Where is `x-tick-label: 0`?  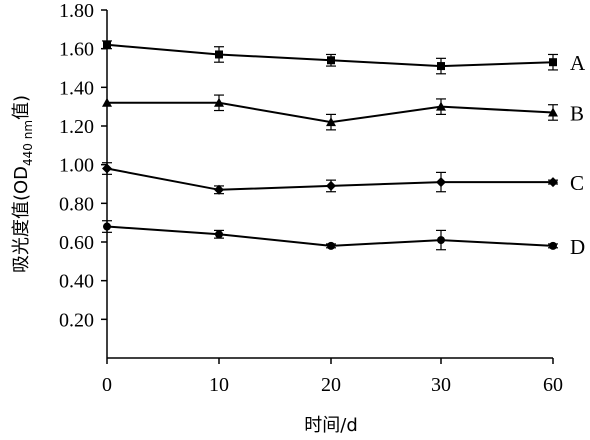
x-tick-label: 0 is located at coordinates (107, 385).